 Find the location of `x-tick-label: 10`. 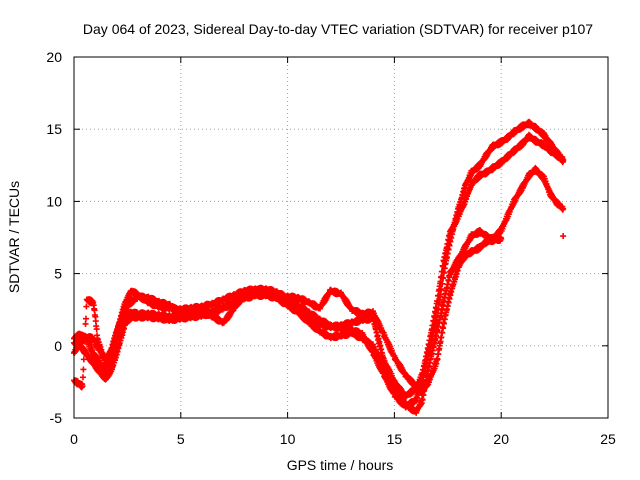

x-tick-label: 10 is located at coordinates (288, 439).